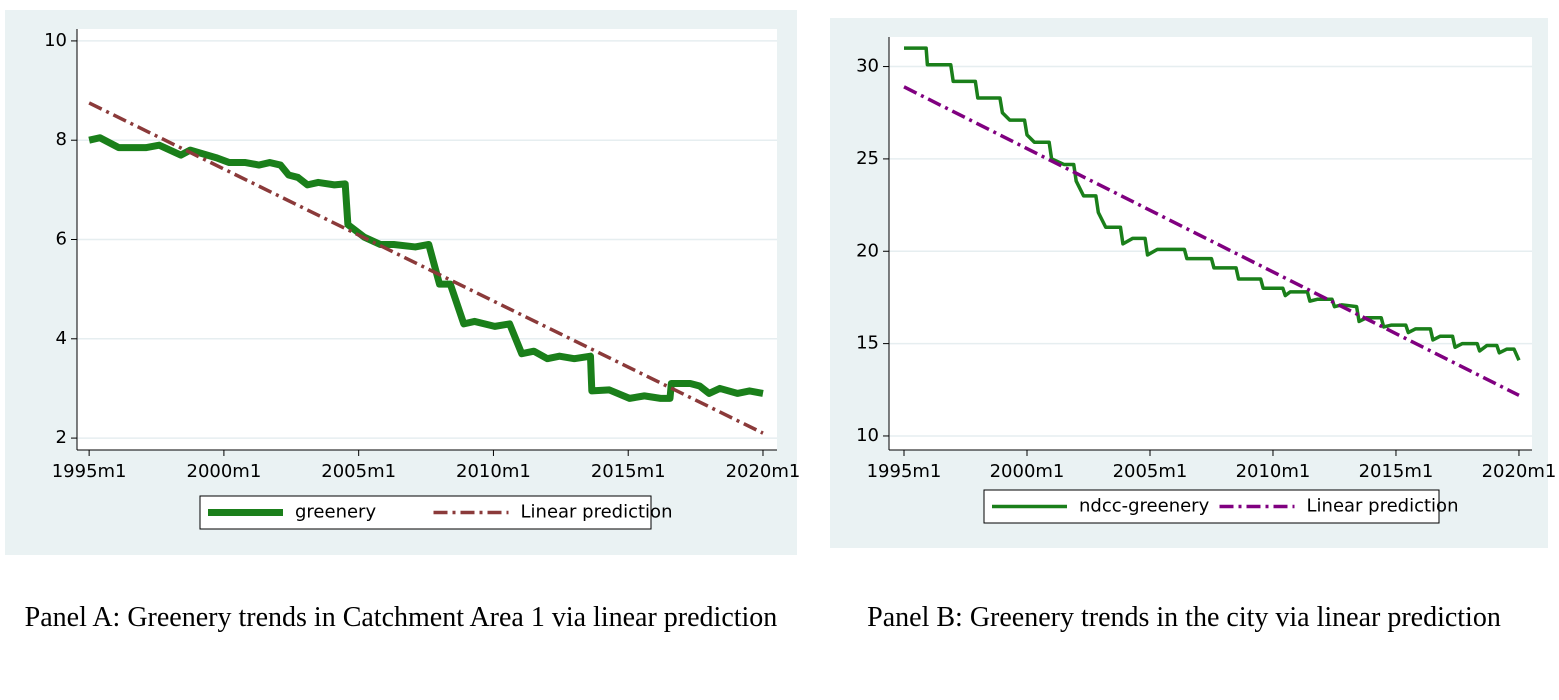 The width and height of the screenshot is (1559, 700). I want to click on y-tick-label: 8, so click(61, 139).